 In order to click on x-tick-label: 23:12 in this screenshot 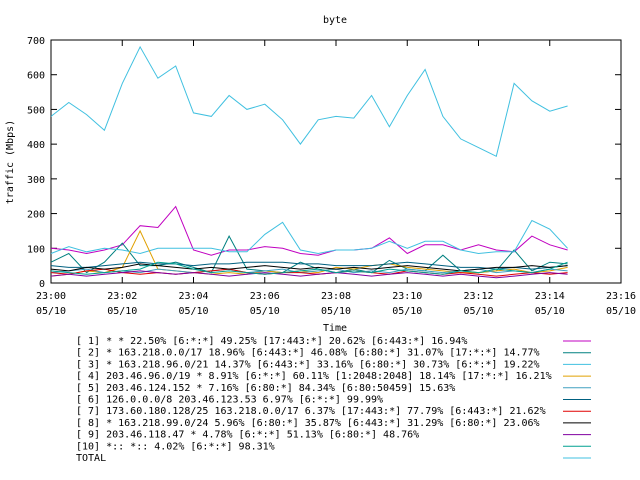, I will do `click(478, 296)`.